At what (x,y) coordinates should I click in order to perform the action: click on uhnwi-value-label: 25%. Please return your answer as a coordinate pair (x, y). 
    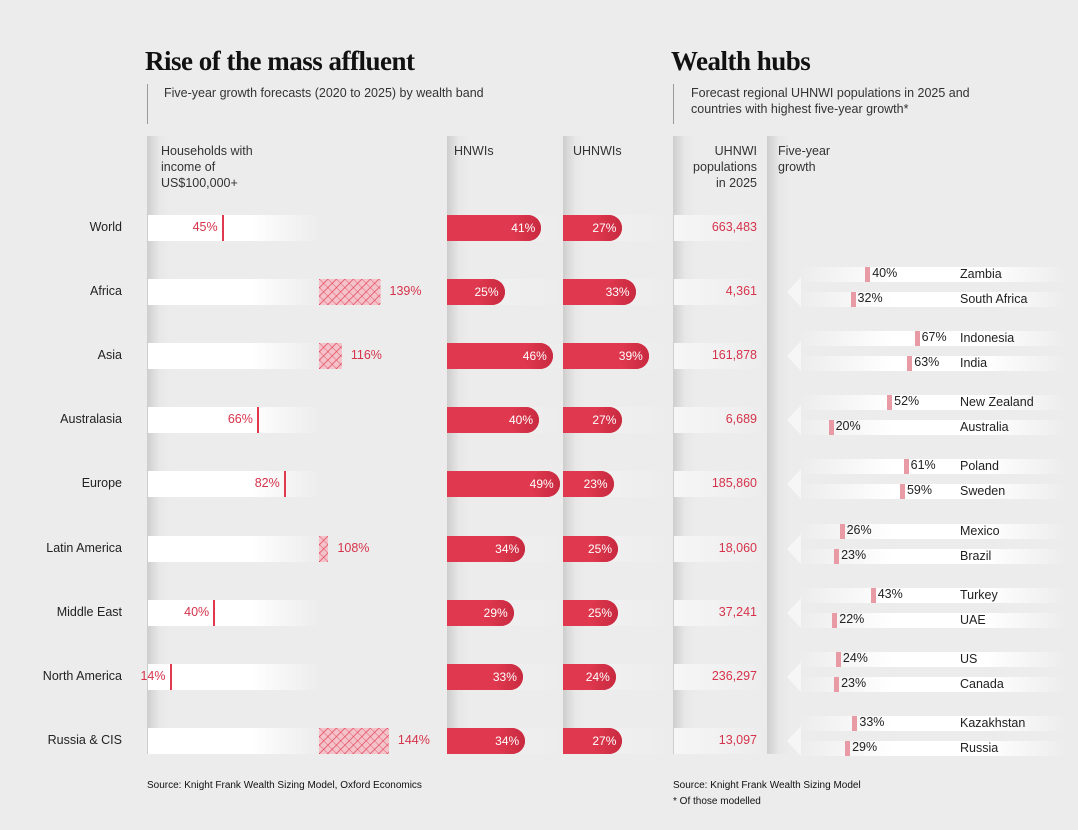
    Looking at the image, I should click on (599, 613).